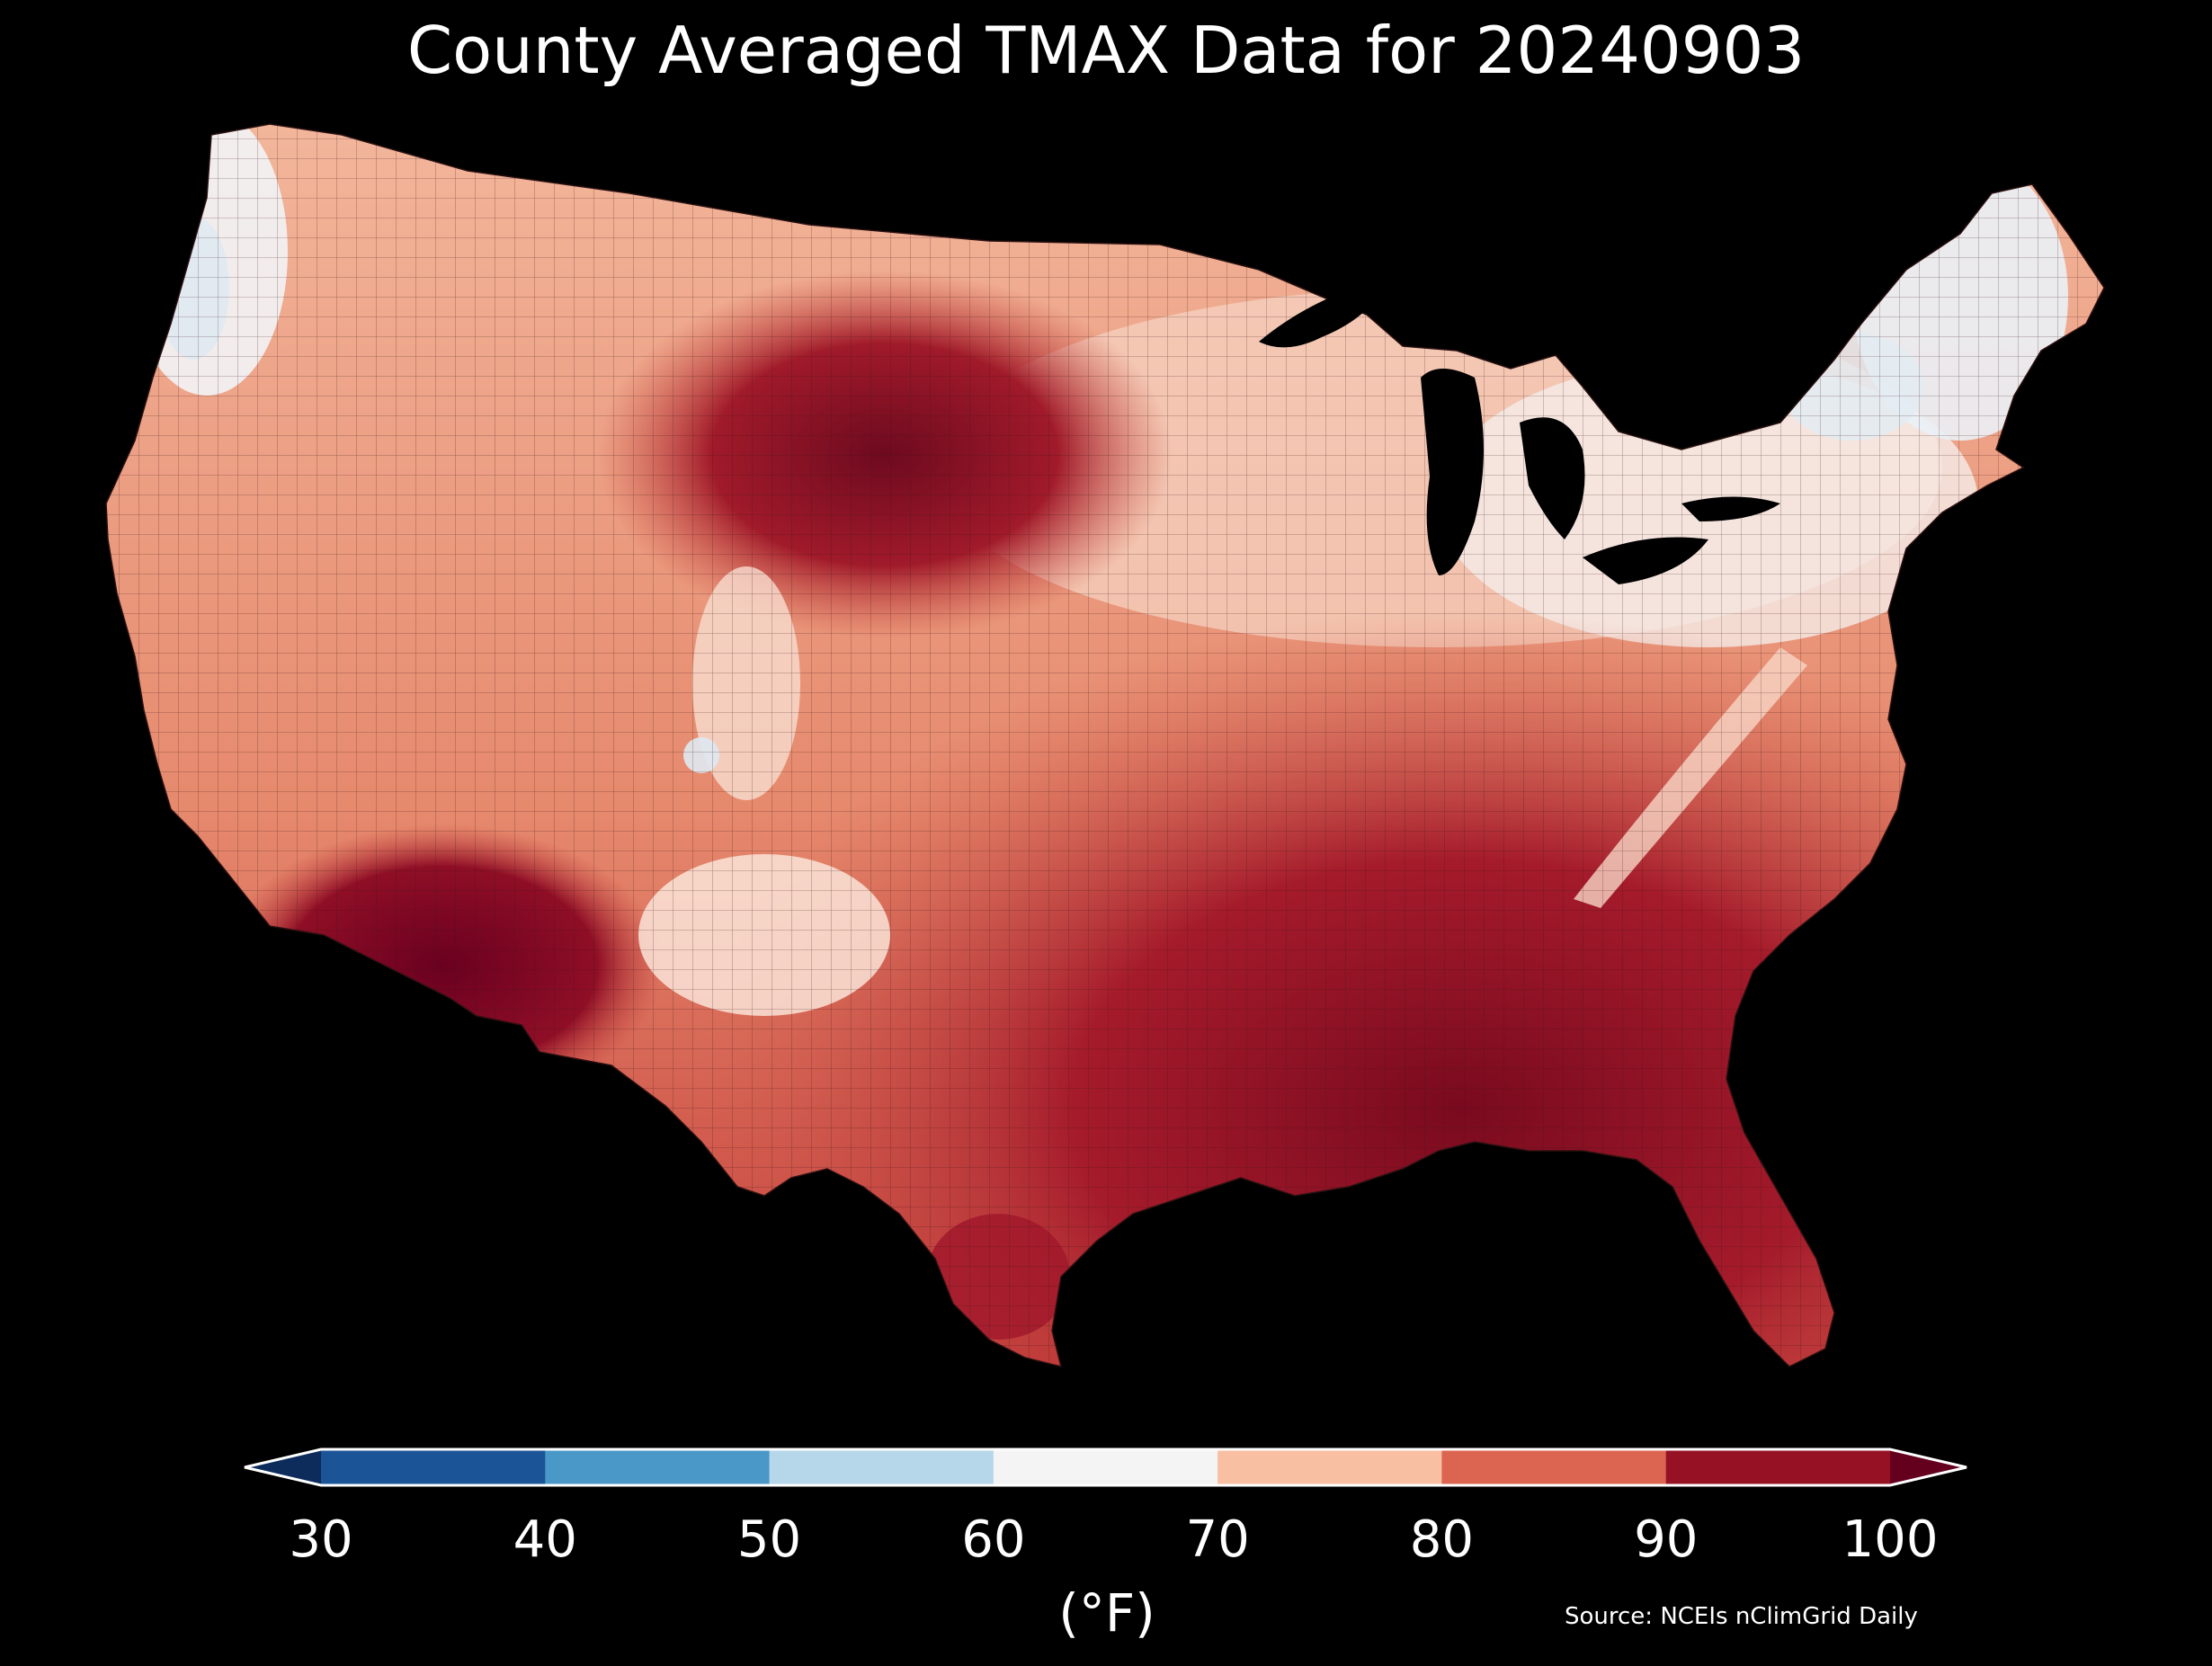 This screenshot has width=2212, height=1666. I want to click on colorbar-tick-label: 60, so click(993, 1540).